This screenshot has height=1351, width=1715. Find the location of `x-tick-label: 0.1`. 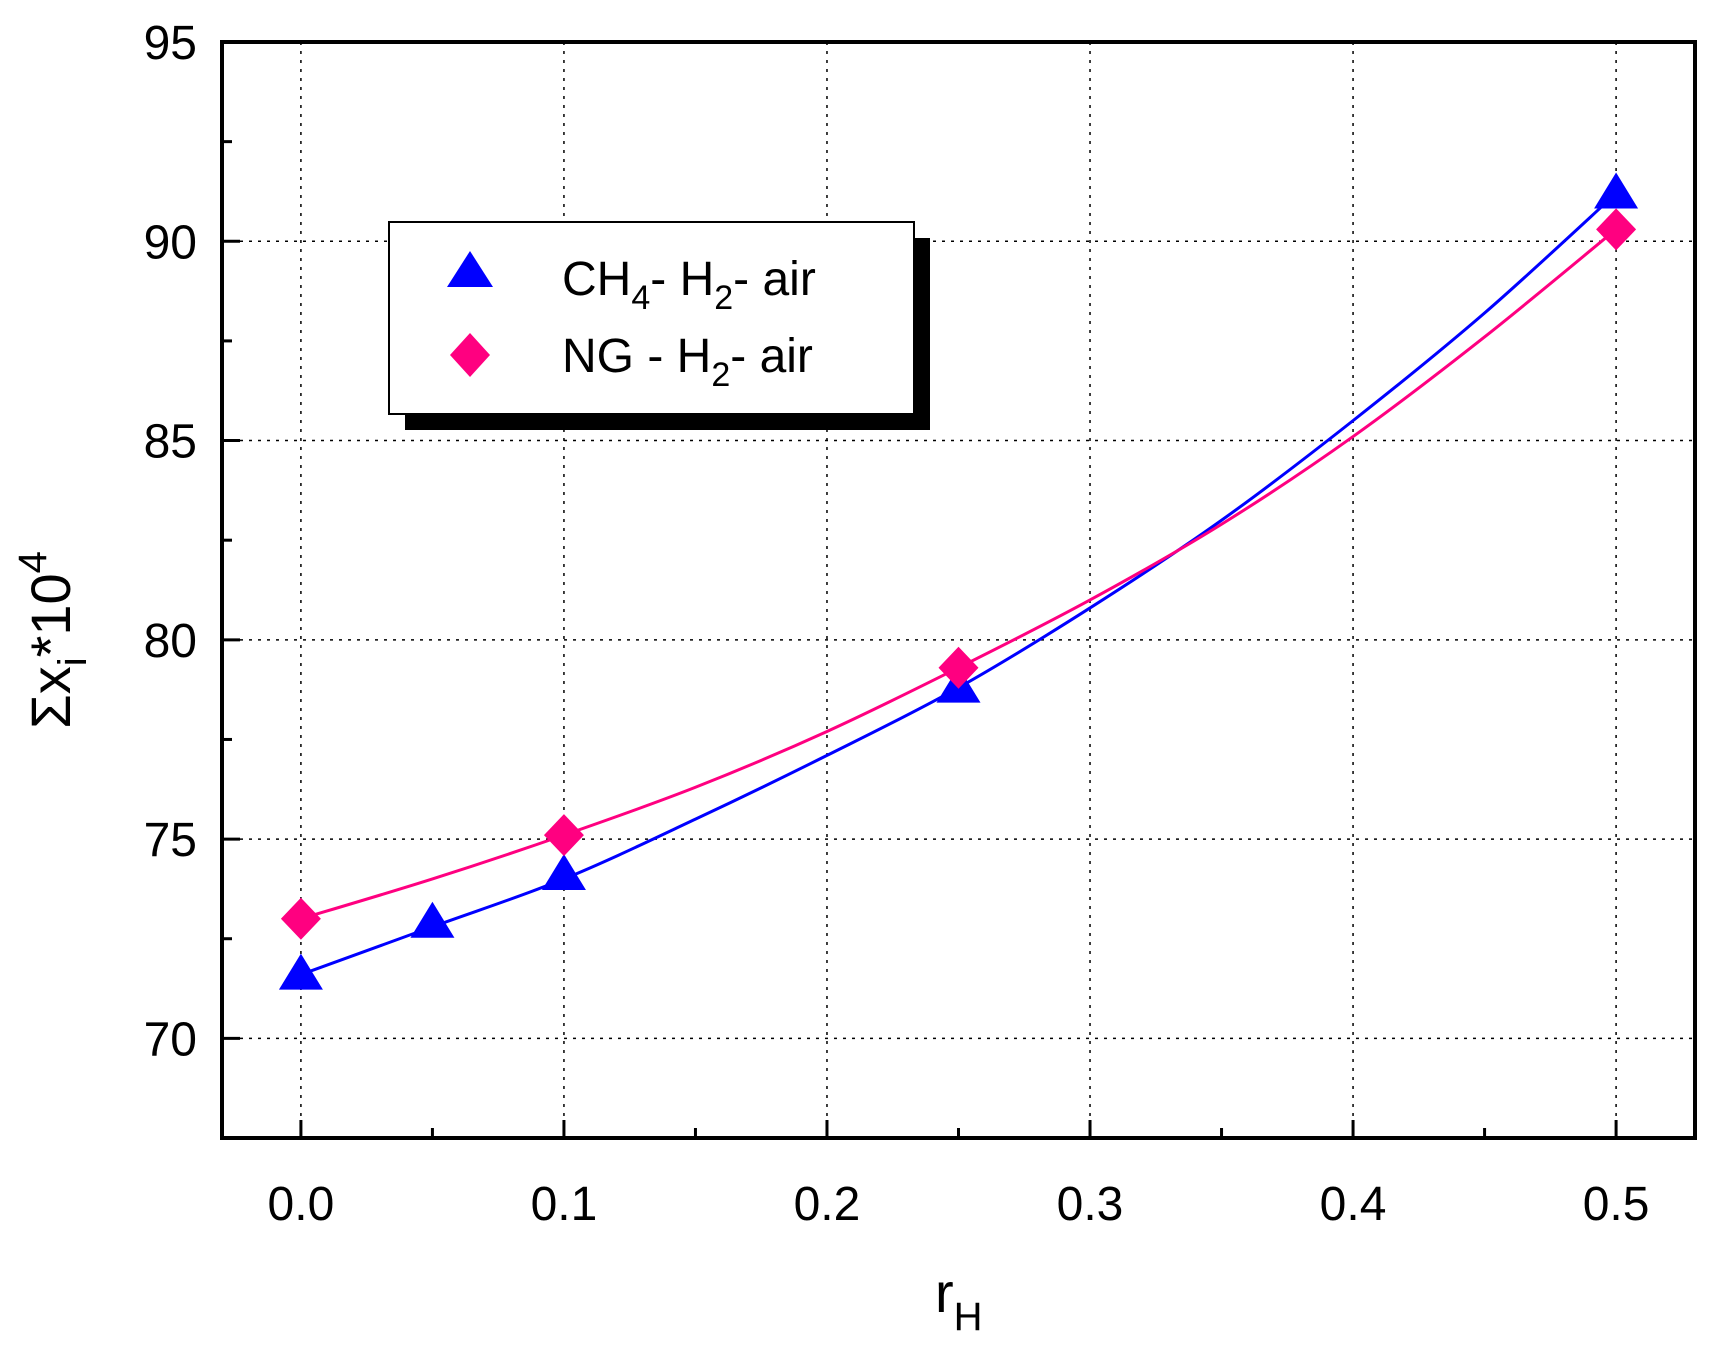

x-tick-label: 0.1 is located at coordinates (564, 1204).